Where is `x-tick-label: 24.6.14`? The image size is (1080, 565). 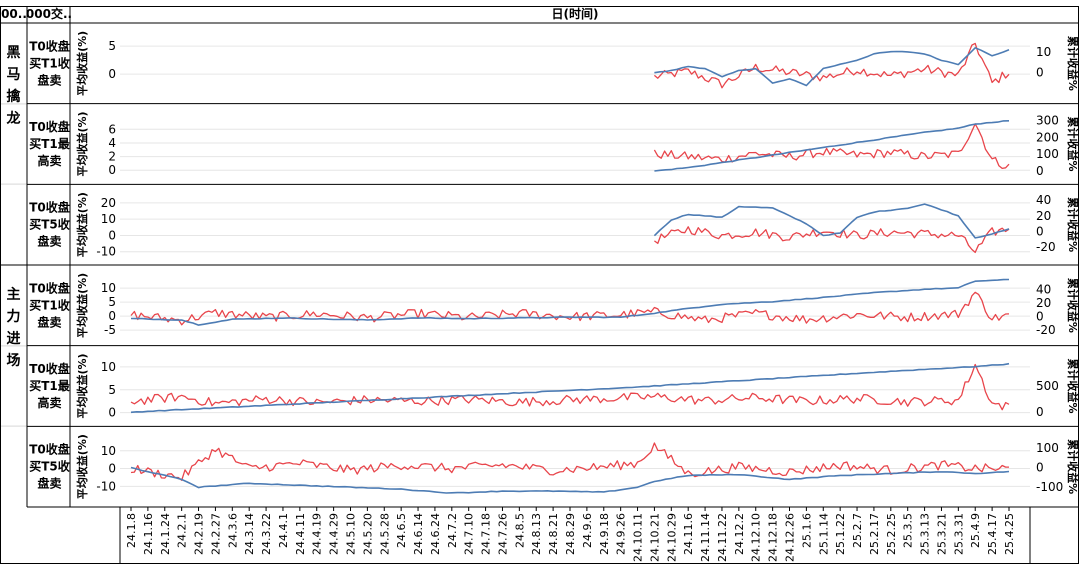
x-tick-label: 24.6.14 is located at coordinates (418, 534).